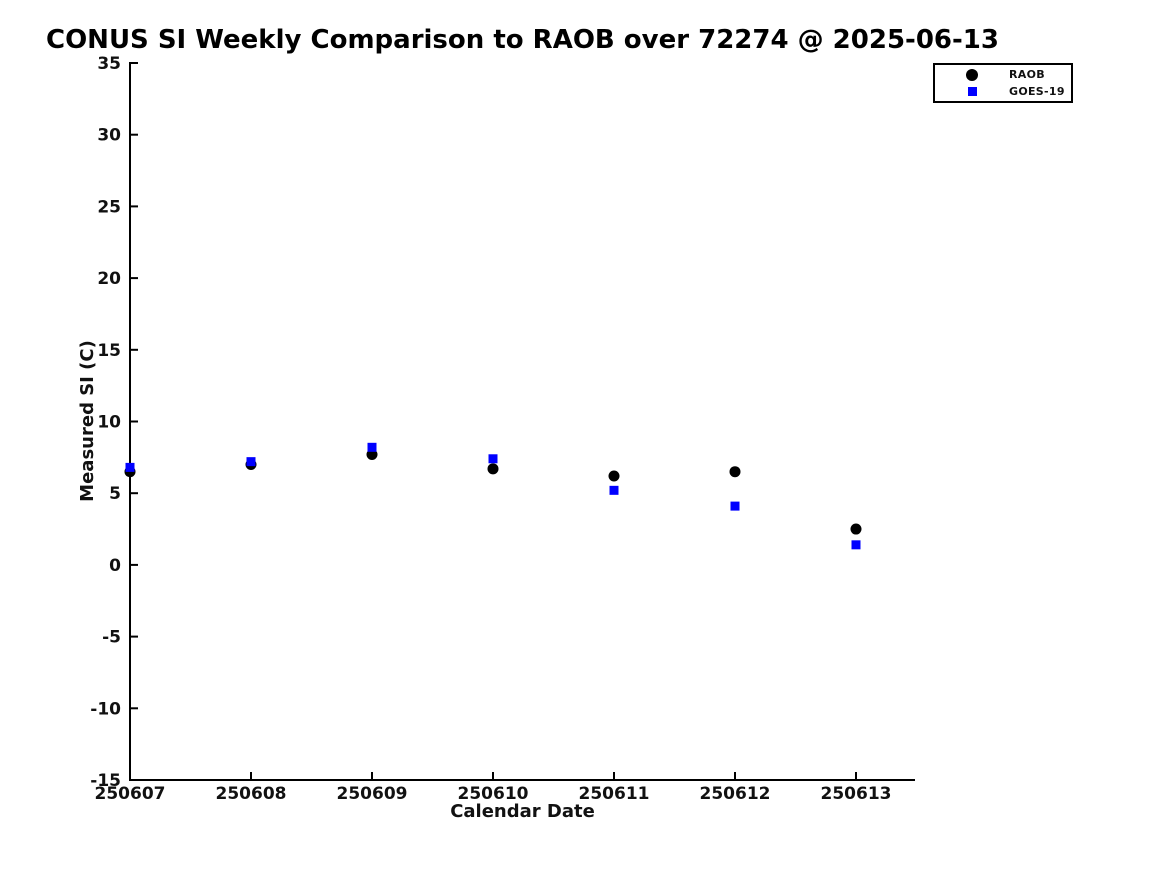  What do you see at coordinates (109, 207) in the screenshot?
I see `y-tick-label: 25` at bounding box center [109, 207].